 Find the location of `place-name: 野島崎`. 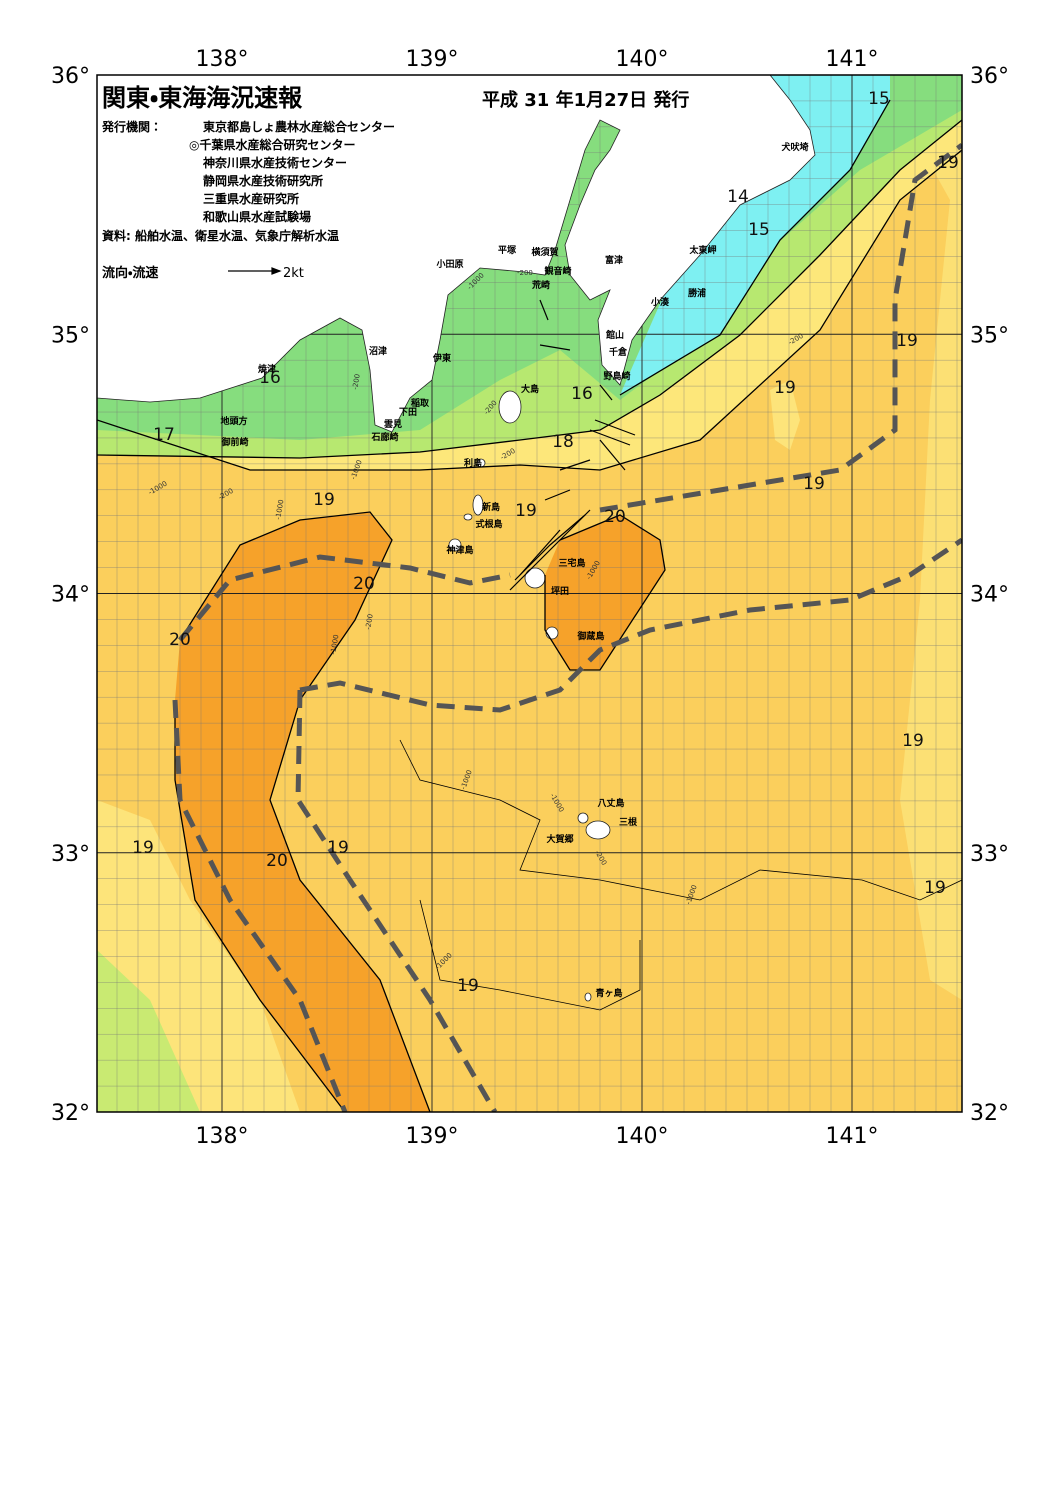

place-name: 野島崎 is located at coordinates (616, 376).